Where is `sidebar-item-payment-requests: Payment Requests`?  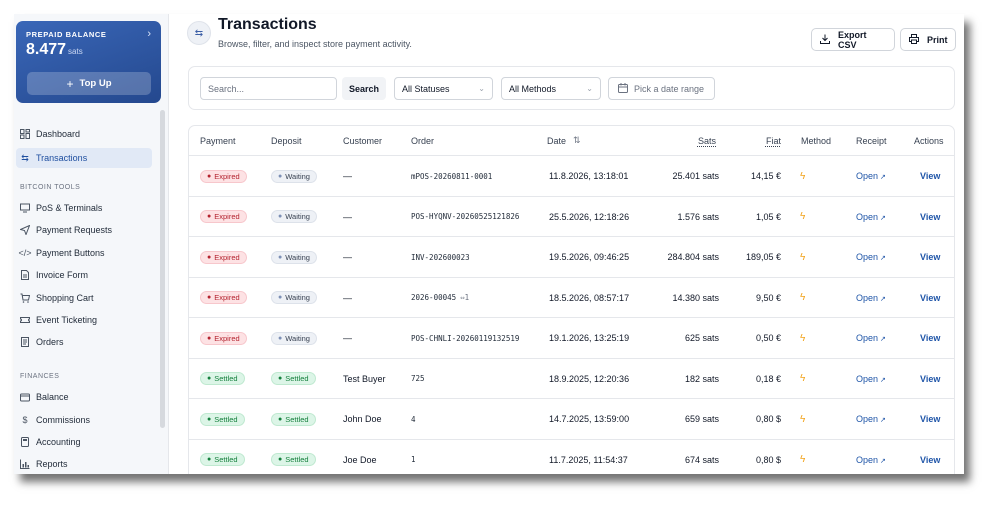 sidebar-item-payment-requests: Payment Requests is located at coordinates (84, 230).